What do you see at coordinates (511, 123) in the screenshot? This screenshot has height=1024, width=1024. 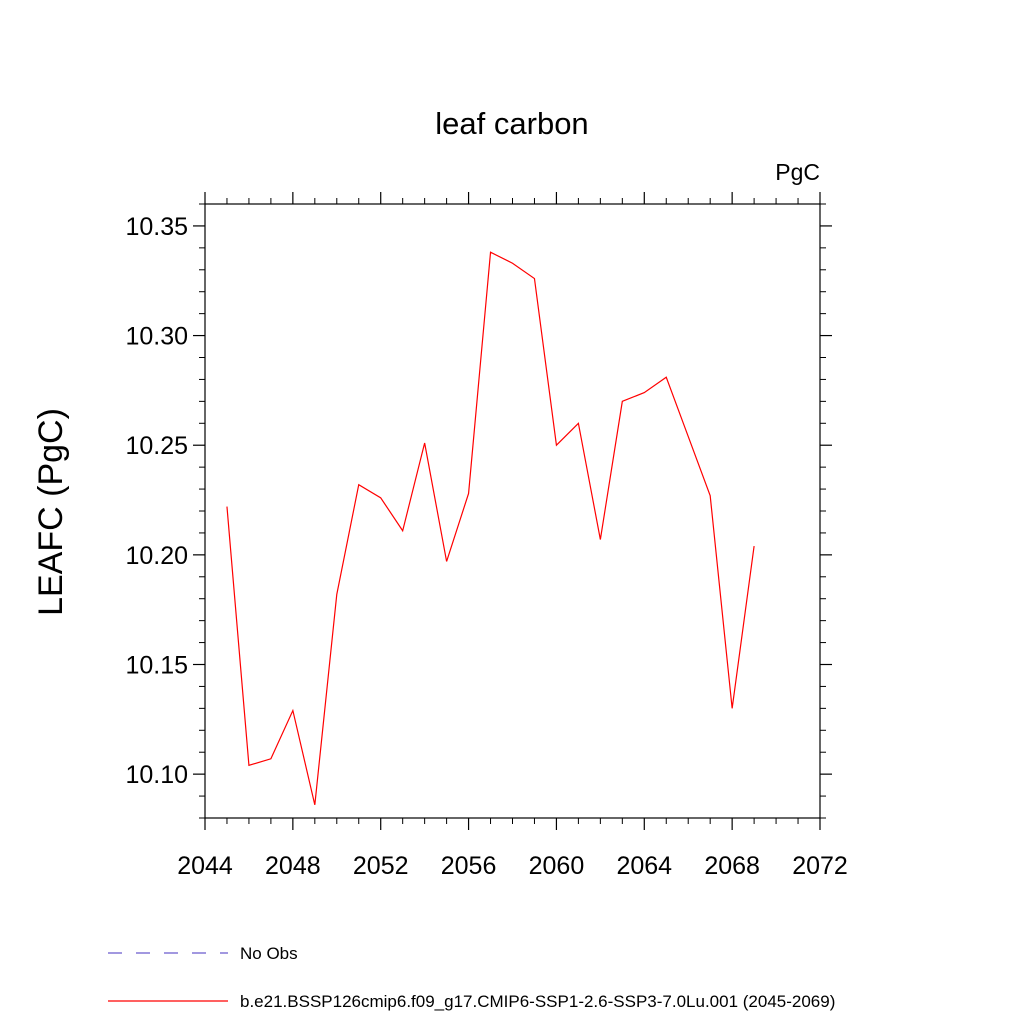 I see `chart-title: leaf carbon` at bounding box center [511, 123].